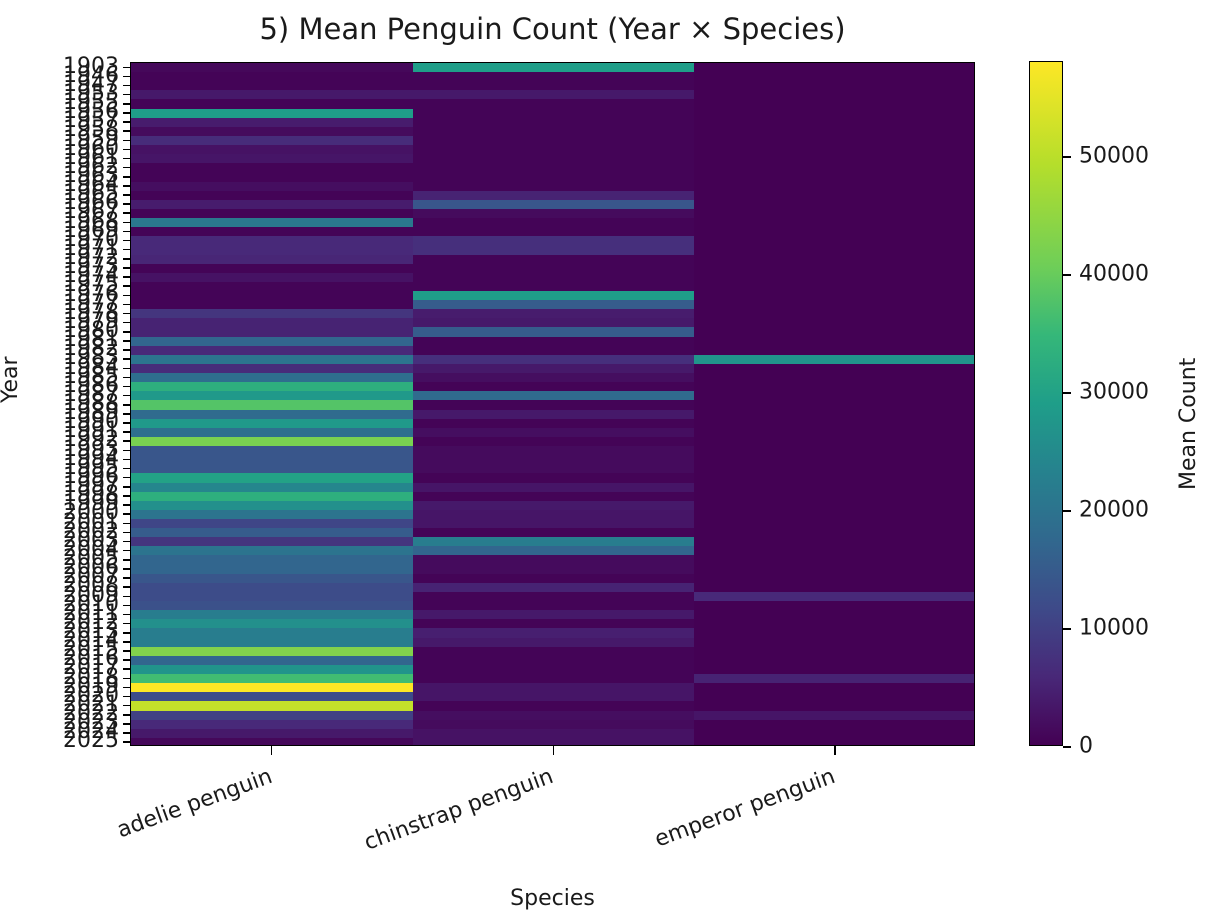 This screenshot has height=920, width=1230. Describe the element at coordinates (91, 513) in the screenshot. I see `y-tick-label: 2000` at that location.